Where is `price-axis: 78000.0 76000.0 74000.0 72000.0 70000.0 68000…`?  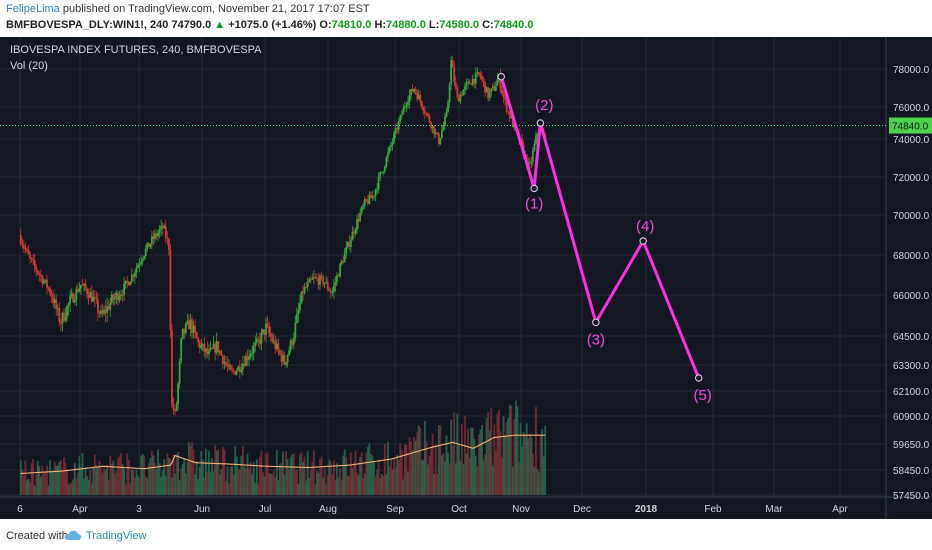 price-axis: 78000.0 76000.0 74000.0 72000.0 70000.0 68000… is located at coordinates (911, 283).